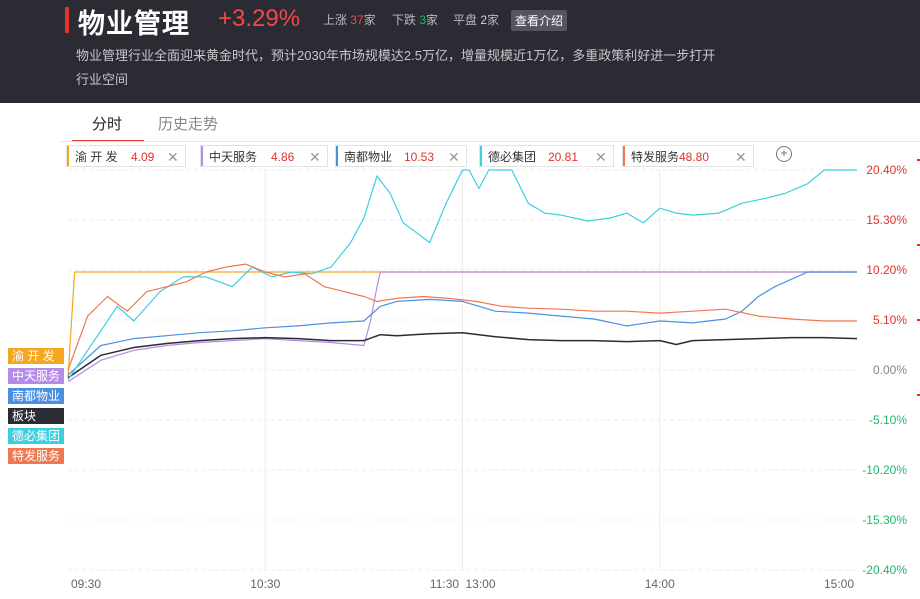 The image size is (920, 599). What do you see at coordinates (36, 456) in the screenshot?
I see `legend-tag: 特发服务` at bounding box center [36, 456].